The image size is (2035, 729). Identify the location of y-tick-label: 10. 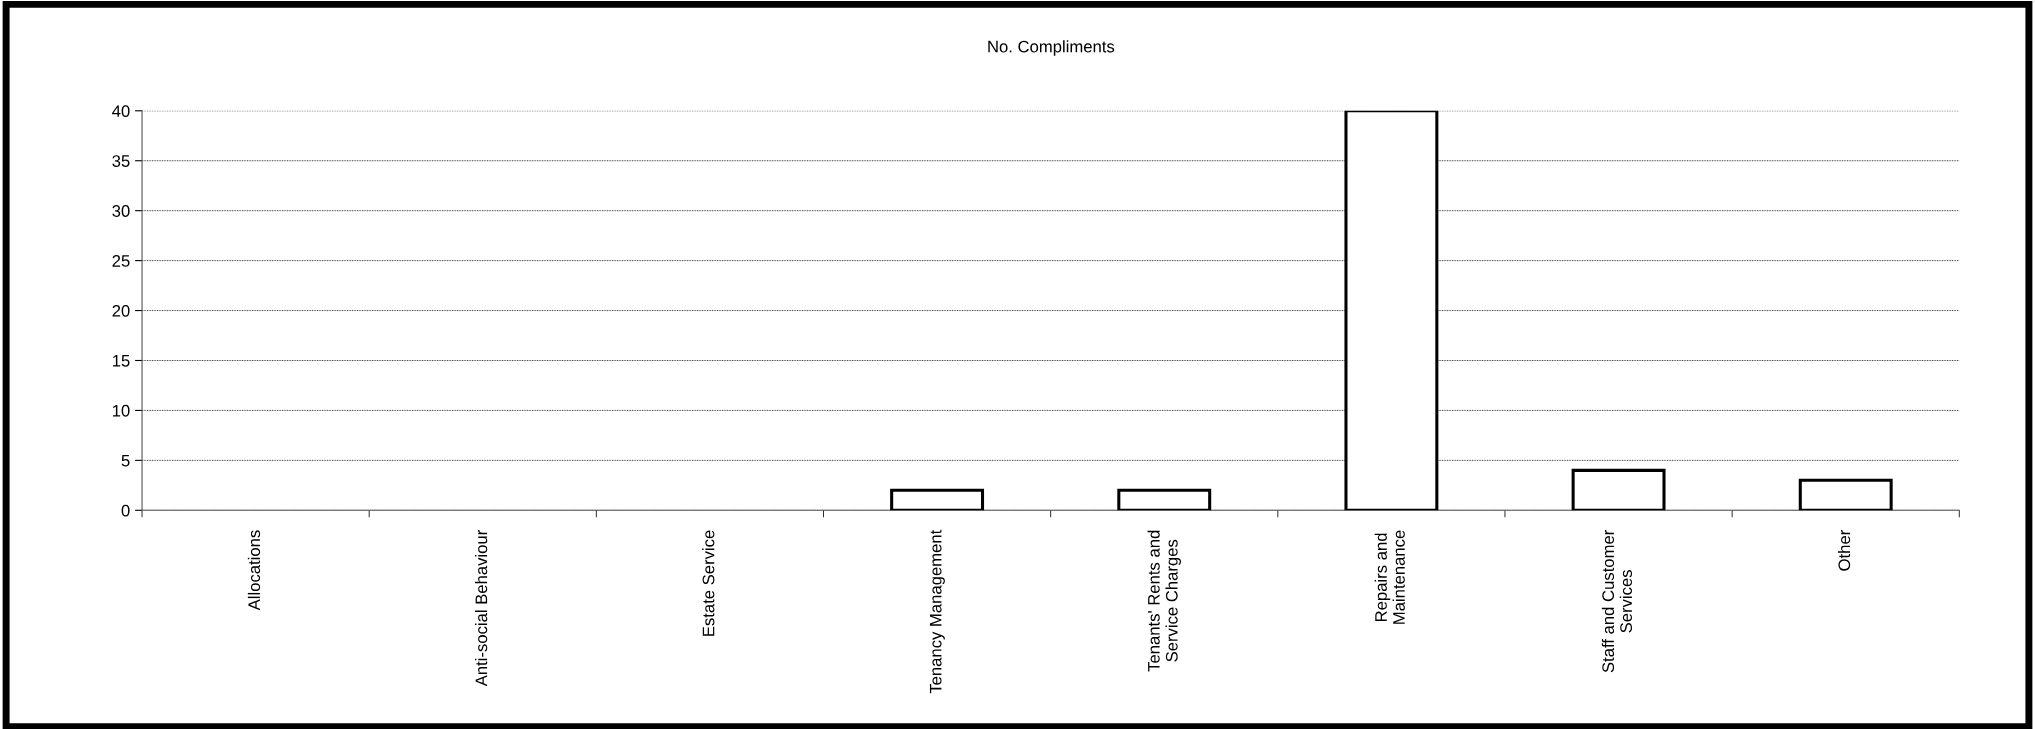
(121, 410).